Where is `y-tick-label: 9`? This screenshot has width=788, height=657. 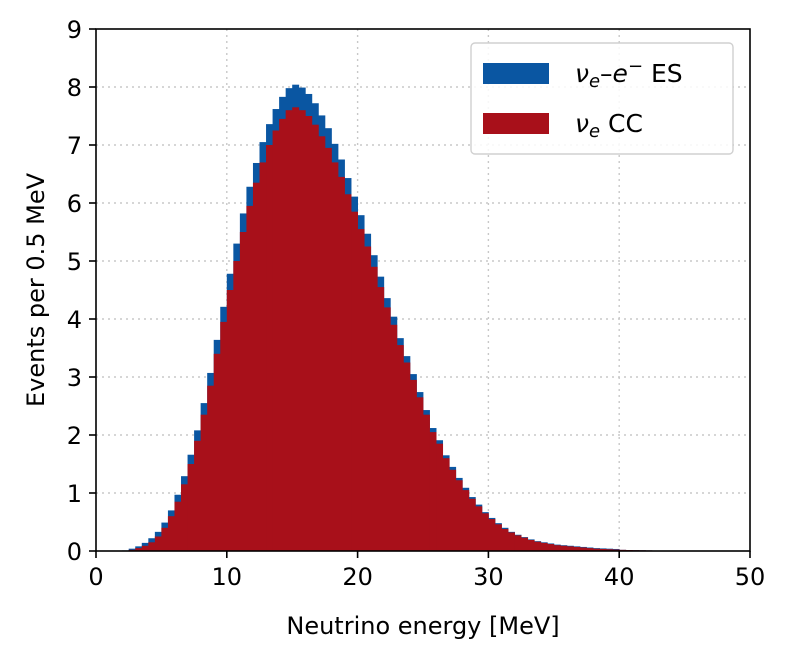 y-tick-label: 9 is located at coordinates (74, 30).